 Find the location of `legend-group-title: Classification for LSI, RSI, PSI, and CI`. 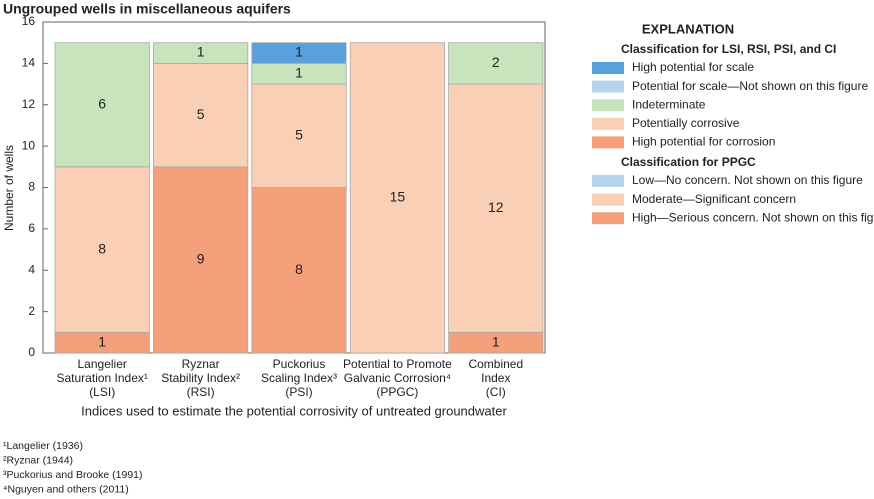

legend-group-title: Classification for LSI, RSI, PSI, and CI is located at coordinates (728, 49).